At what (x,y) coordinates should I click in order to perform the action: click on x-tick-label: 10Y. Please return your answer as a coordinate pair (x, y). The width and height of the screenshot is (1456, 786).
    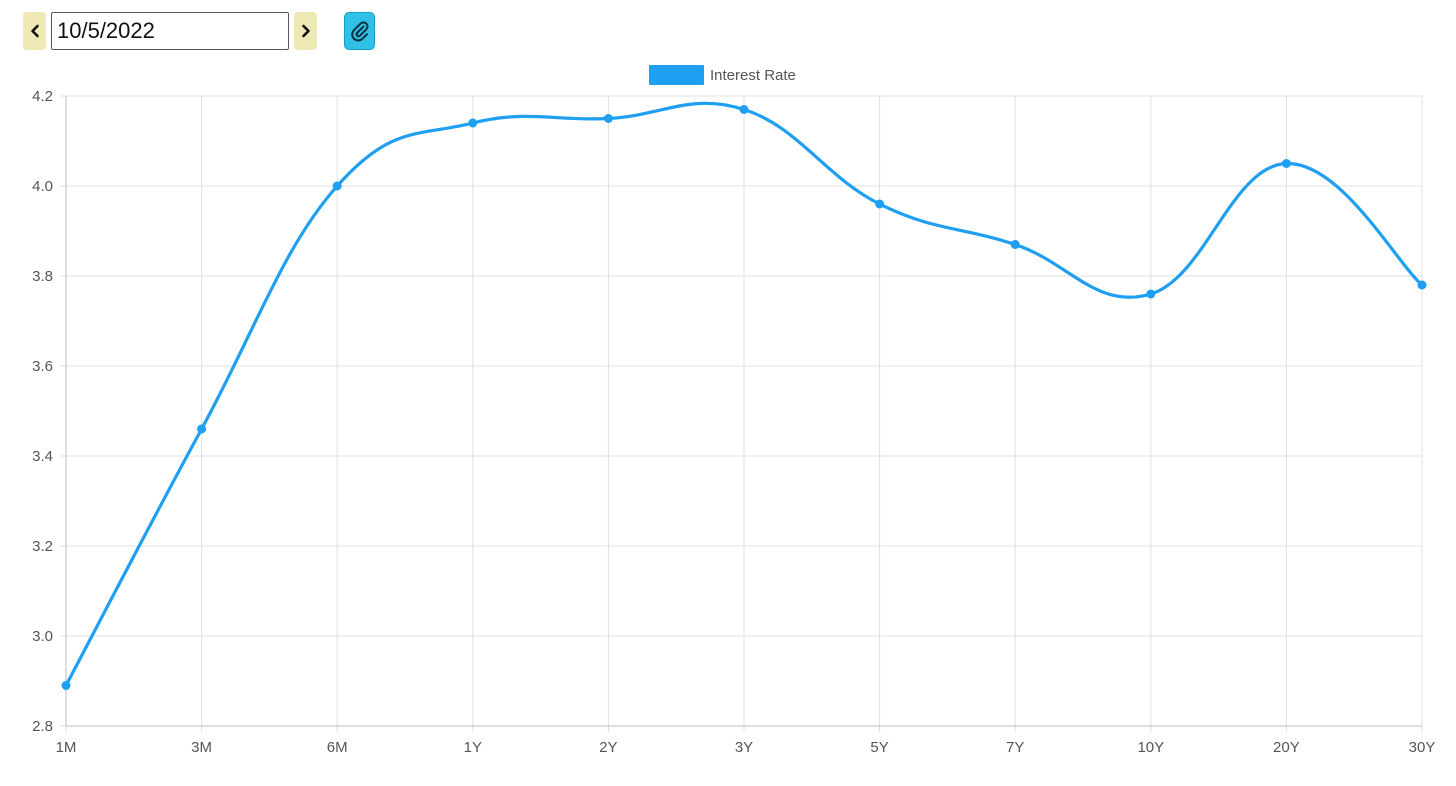
    Looking at the image, I should click on (1150, 747).